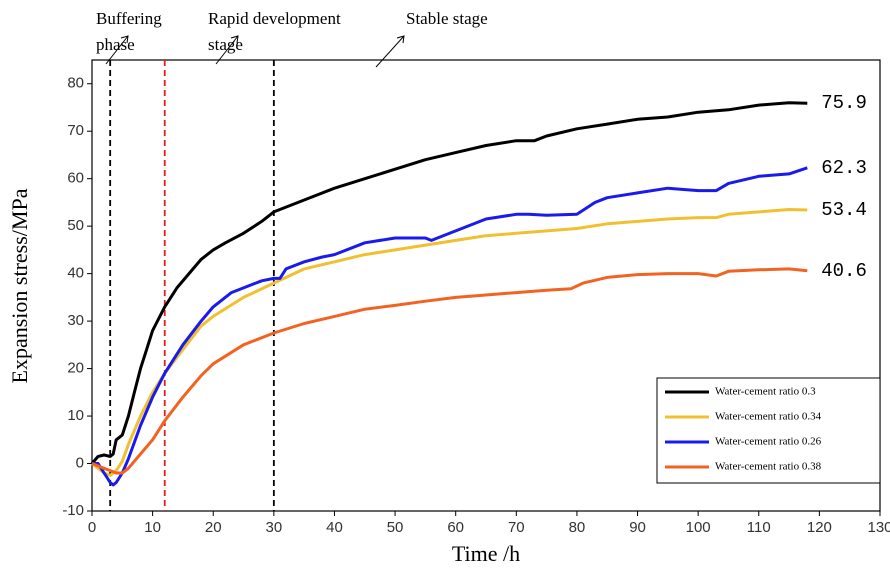  Describe the element at coordinates (80, 462) in the screenshot. I see `y-tick-label: 0` at that location.